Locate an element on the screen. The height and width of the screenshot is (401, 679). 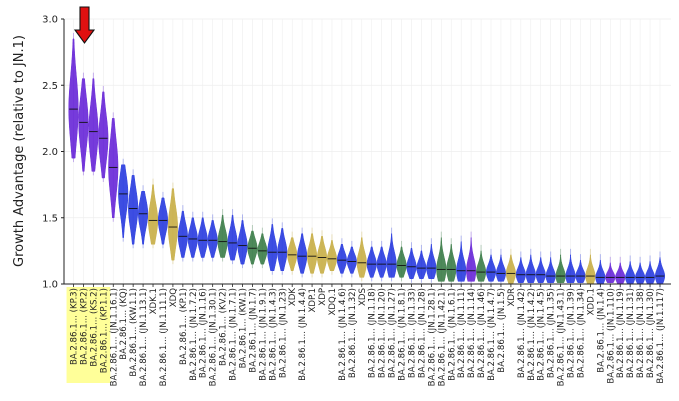
x-tick-label: BA.2.86.1... (JN.1.13.1) is located at coordinates (144, 337).